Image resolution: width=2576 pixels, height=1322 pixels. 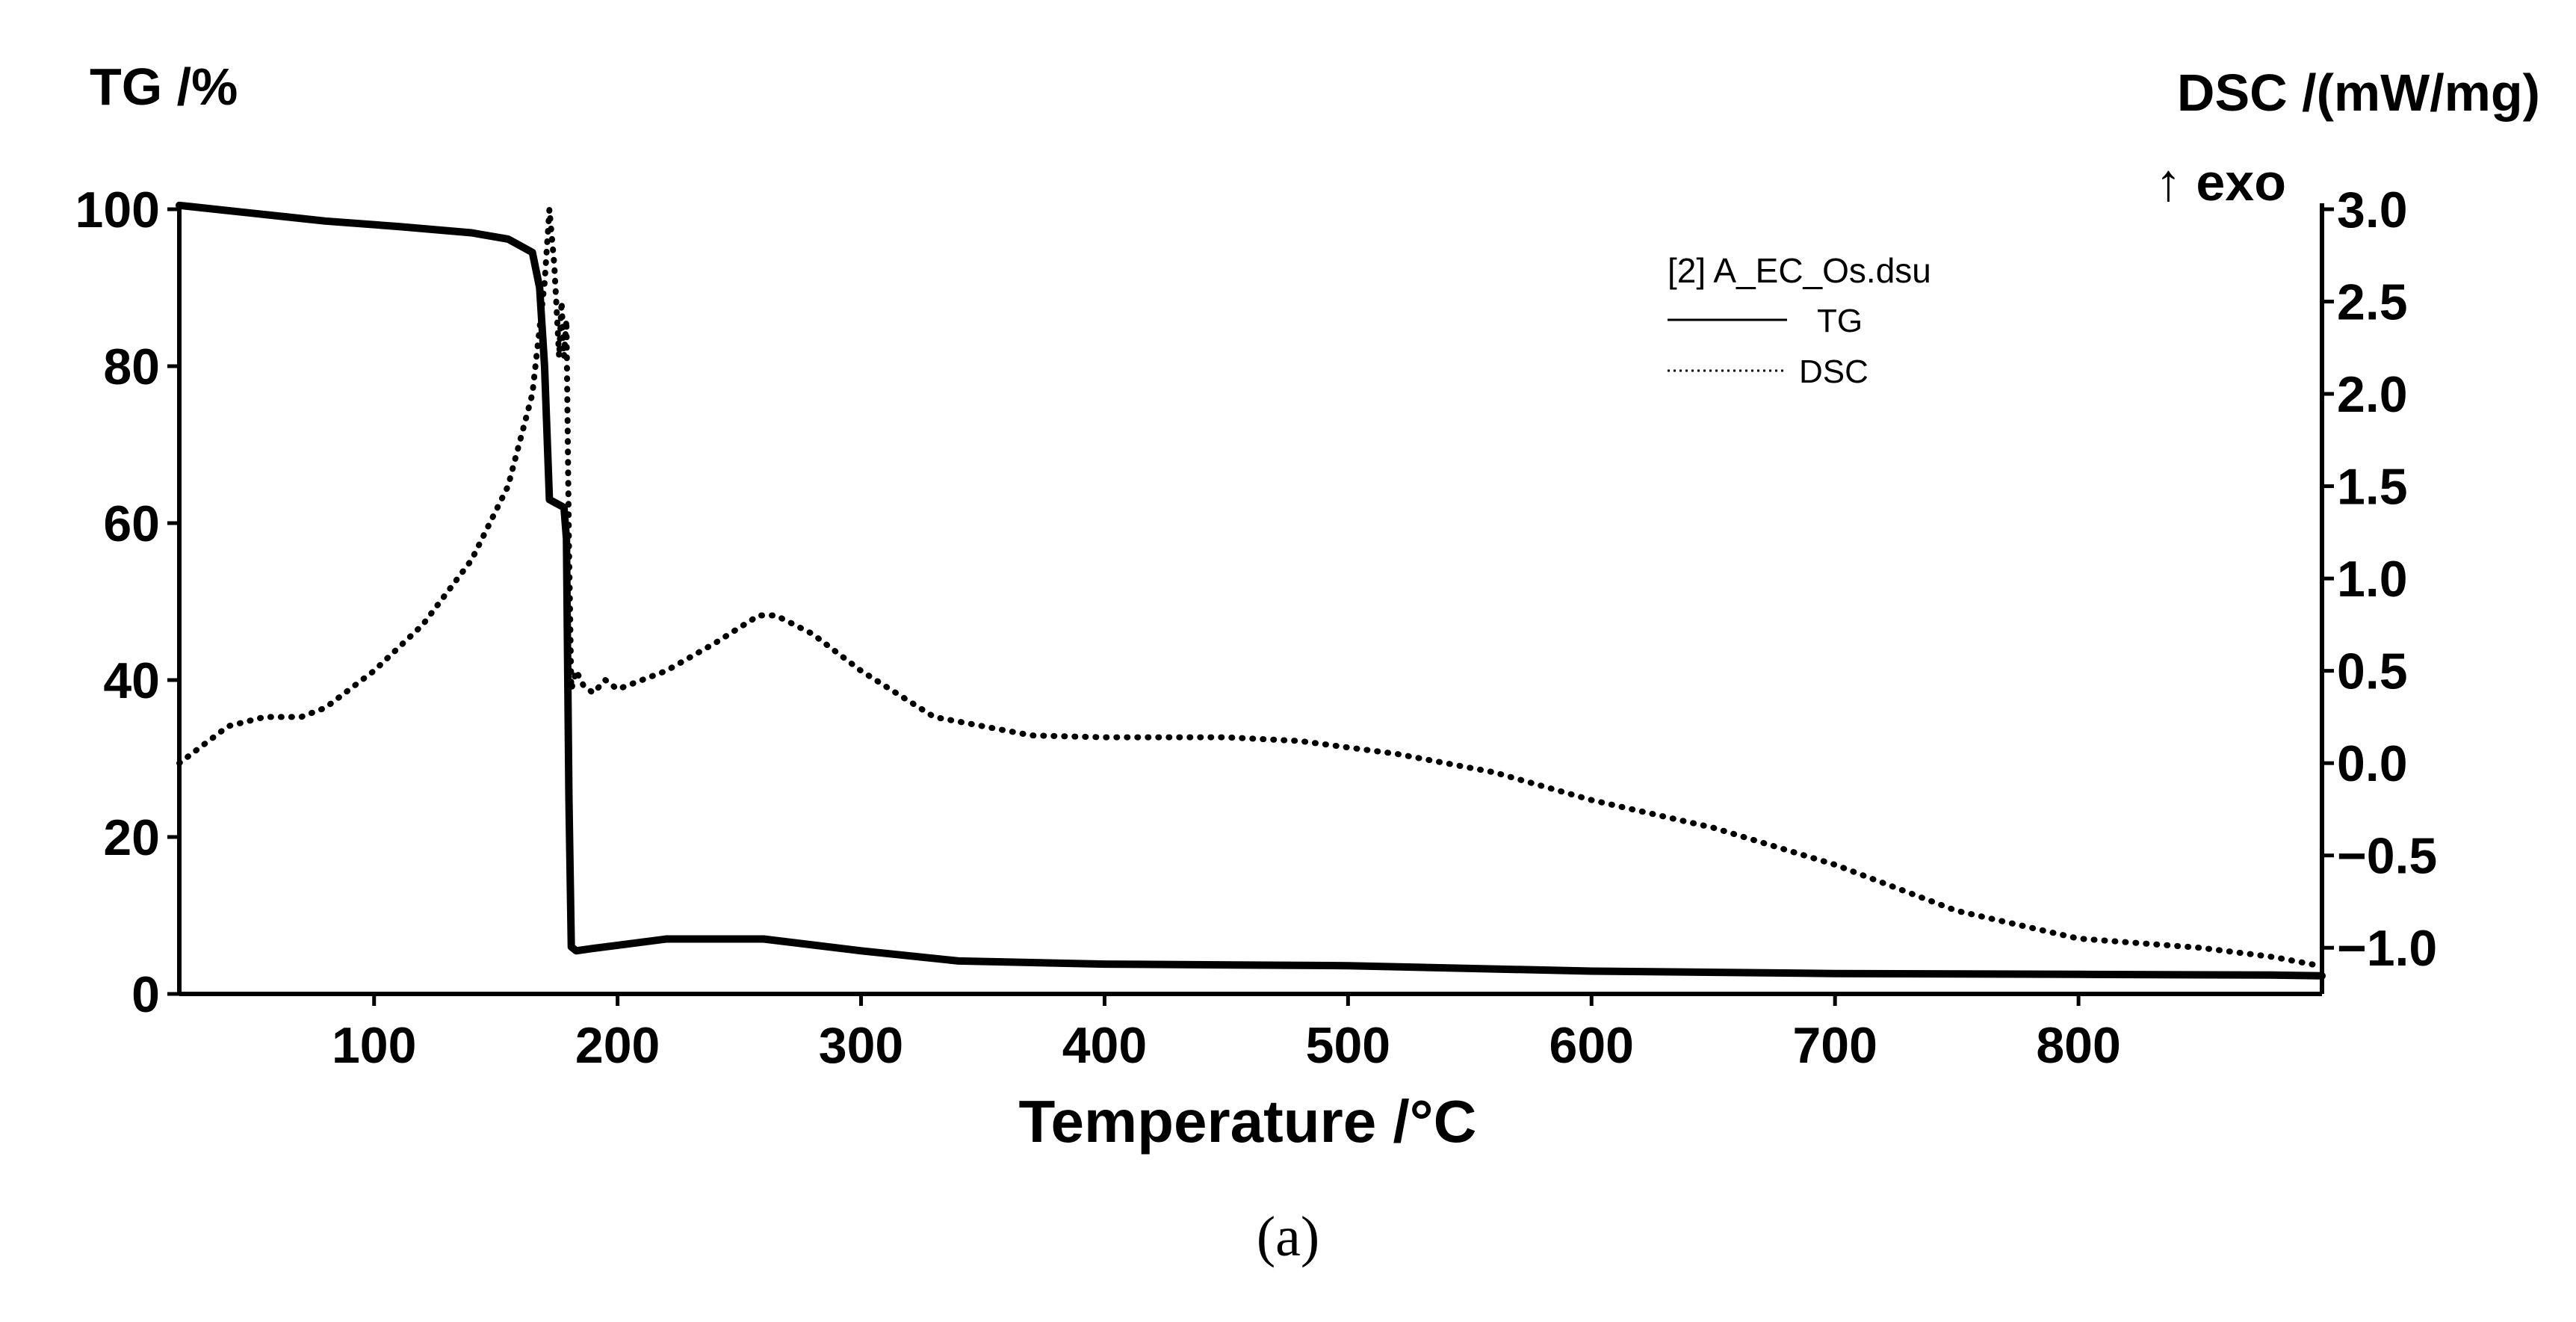 What do you see at coordinates (2387, 949) in the screenshot?
I see `y-right-tick-label: −1.0` at bounding box center [2387, 949].